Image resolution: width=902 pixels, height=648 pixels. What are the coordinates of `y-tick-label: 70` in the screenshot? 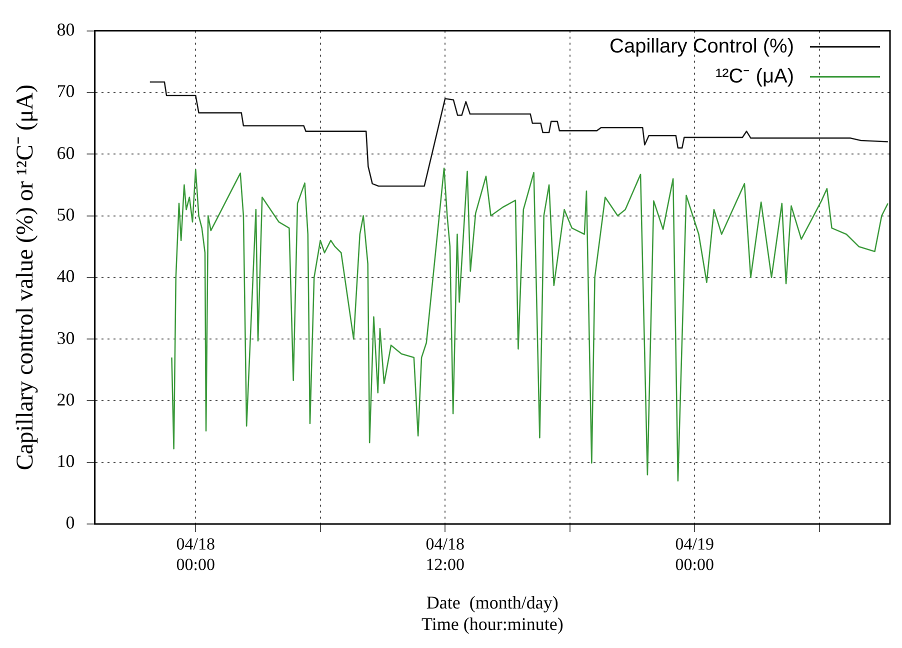 It's located at (65, 91).